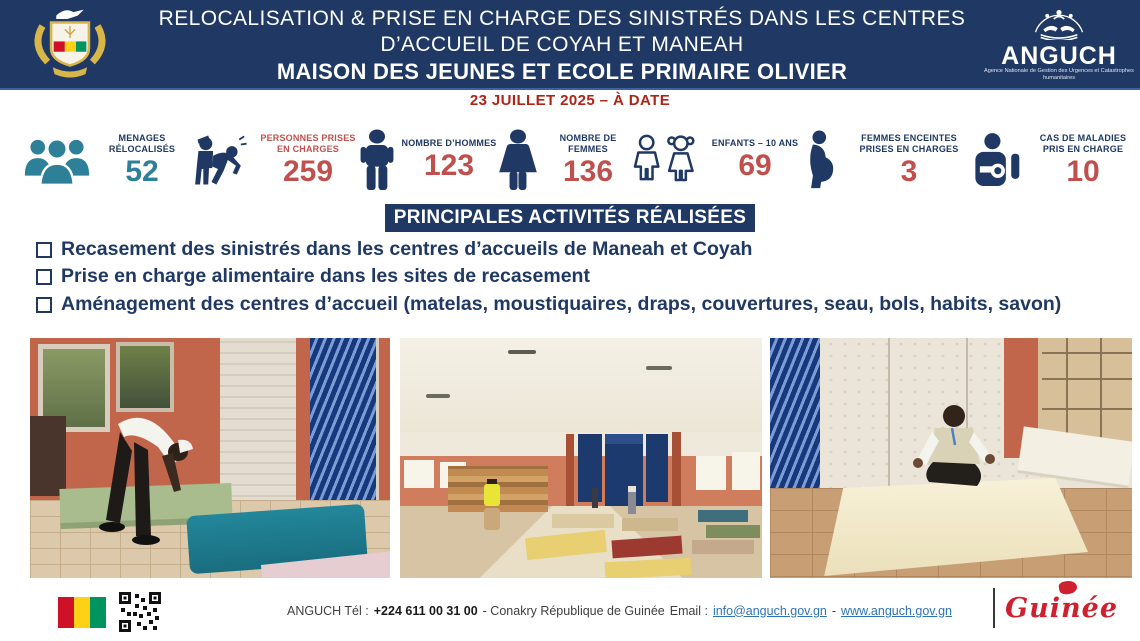  Describe the element at coordinates (492, 495) in the screenshot. I see `photo-person-vest` at that location.